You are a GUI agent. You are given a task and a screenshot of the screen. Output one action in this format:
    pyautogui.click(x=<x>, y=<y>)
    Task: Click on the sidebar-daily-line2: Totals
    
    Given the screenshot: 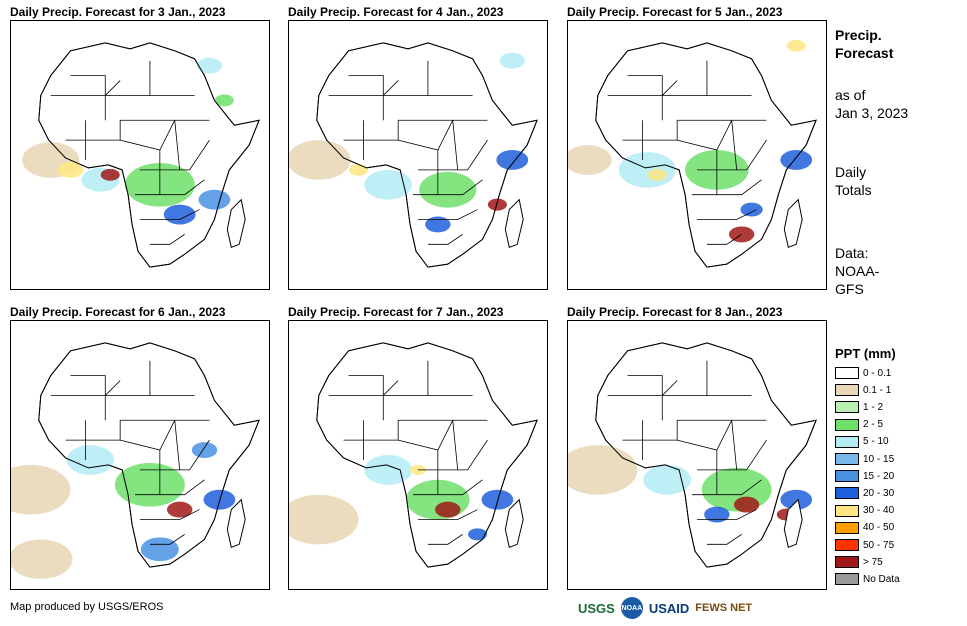 What is the action you would take?
    pyautogui.click(x=853, y=190)
    